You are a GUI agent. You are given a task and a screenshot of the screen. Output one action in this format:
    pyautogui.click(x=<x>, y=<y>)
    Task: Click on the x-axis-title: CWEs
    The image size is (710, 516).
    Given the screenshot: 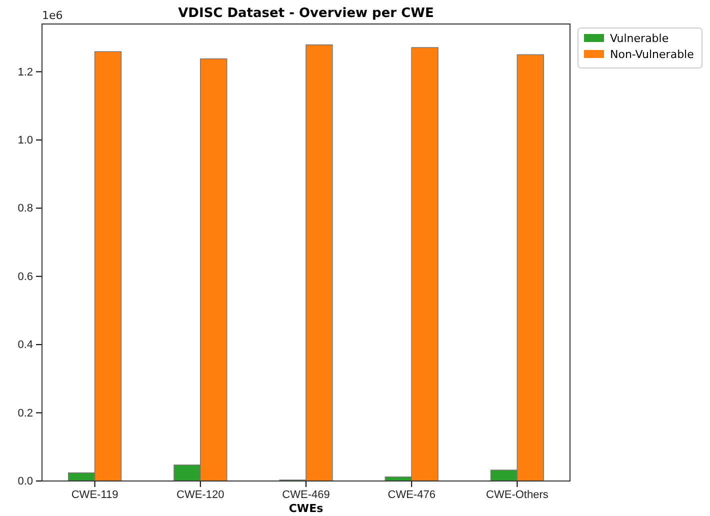 What is the action you would take?
    pyautogui.click(x=306, y=508)
    